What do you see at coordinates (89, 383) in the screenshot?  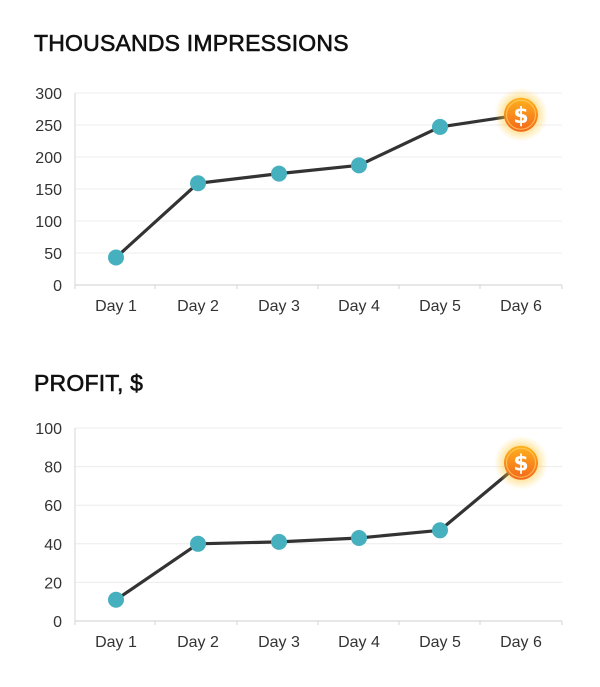 I see `chart-title: PROFIT, $` at bounding box center [89, 383].